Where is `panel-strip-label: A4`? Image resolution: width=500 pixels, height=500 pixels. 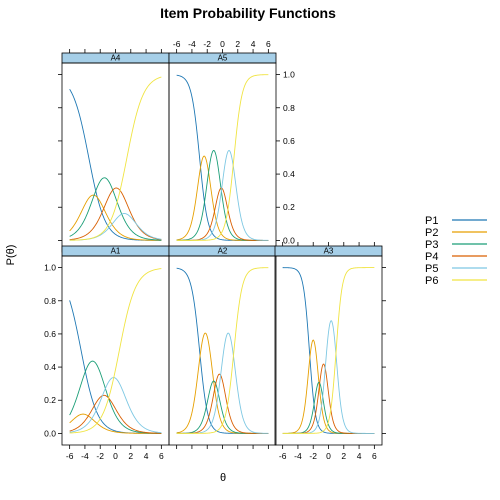
panel-strip-label: A4 is located at coordinates (116, 58).